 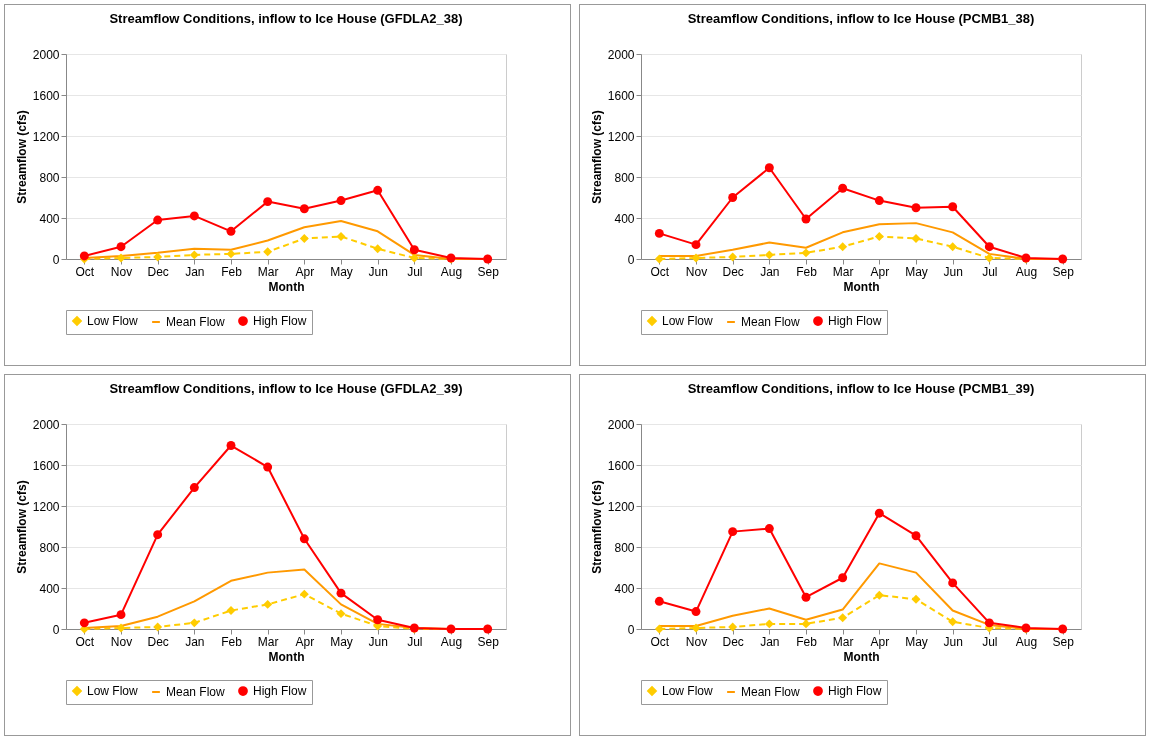 I want to click on y-tick-label: 1200, so click(x=46, y=506).